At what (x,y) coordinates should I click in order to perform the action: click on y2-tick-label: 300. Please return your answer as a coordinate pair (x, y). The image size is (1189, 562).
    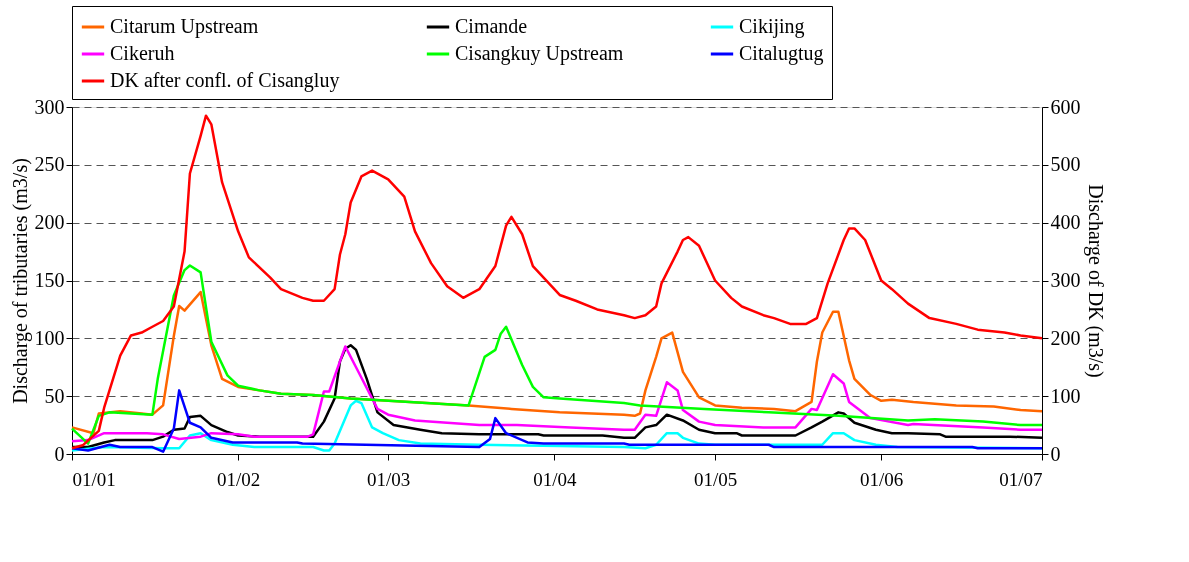
    Looking at the image, I should click on (1065, 280).